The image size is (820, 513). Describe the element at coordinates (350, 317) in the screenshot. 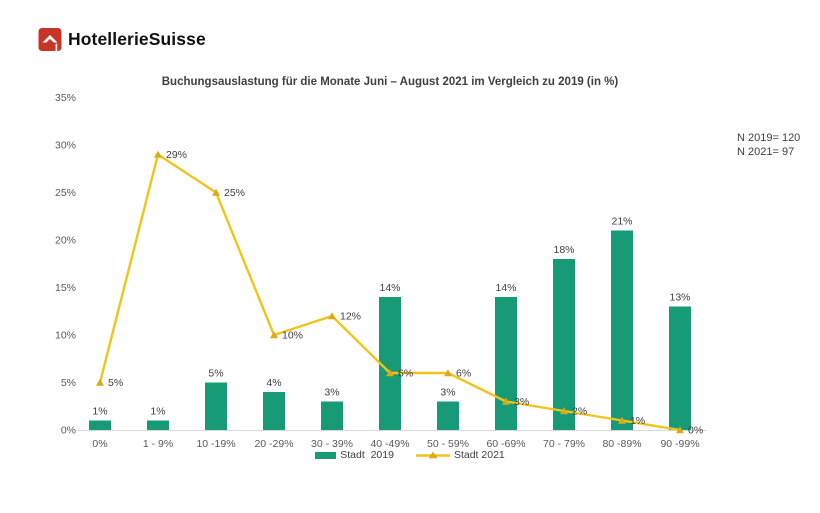

I see `line-value-label: 12%` at that location.